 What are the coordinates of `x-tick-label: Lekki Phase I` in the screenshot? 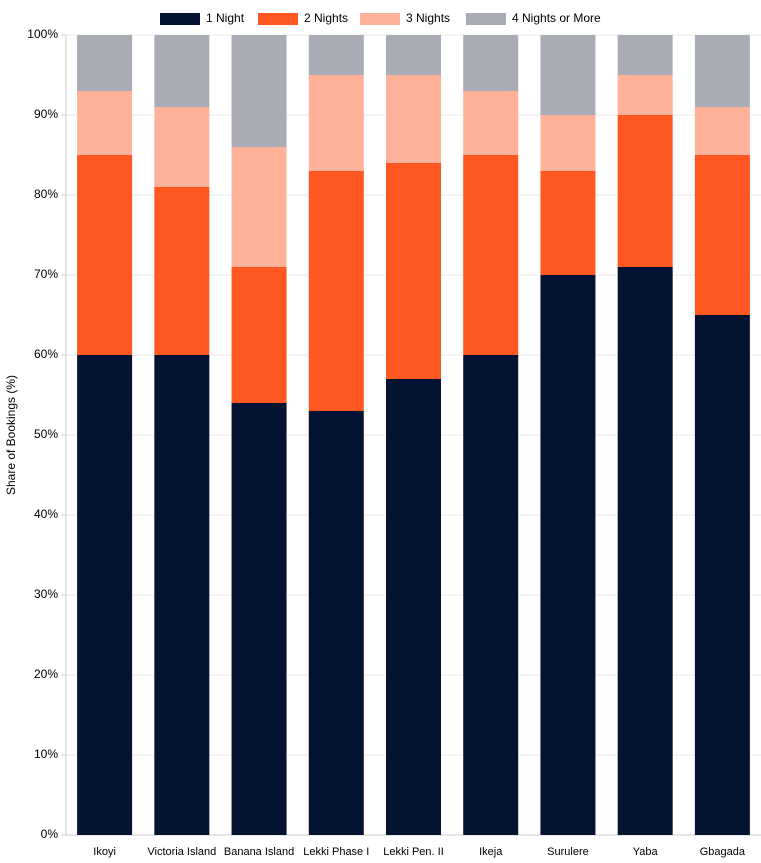 It's located at (336, 852).